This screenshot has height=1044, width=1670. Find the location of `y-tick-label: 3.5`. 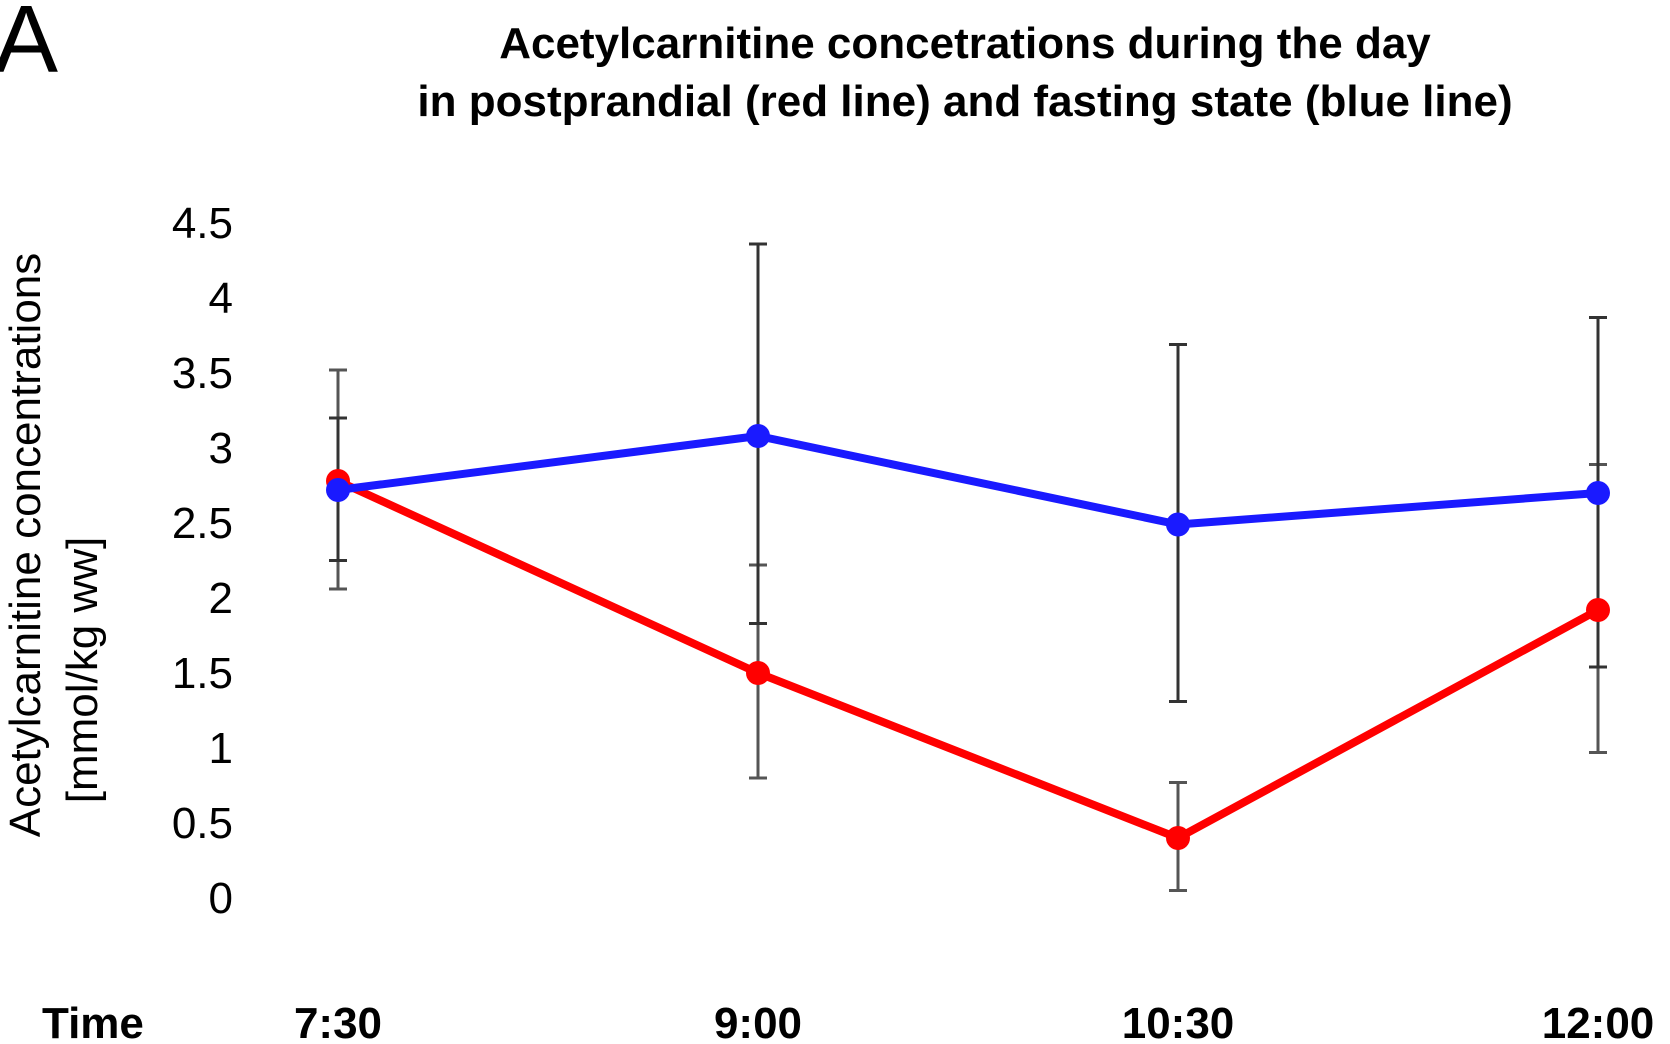

y-tick-label: 3.5 is located at coordinates (202, 373).